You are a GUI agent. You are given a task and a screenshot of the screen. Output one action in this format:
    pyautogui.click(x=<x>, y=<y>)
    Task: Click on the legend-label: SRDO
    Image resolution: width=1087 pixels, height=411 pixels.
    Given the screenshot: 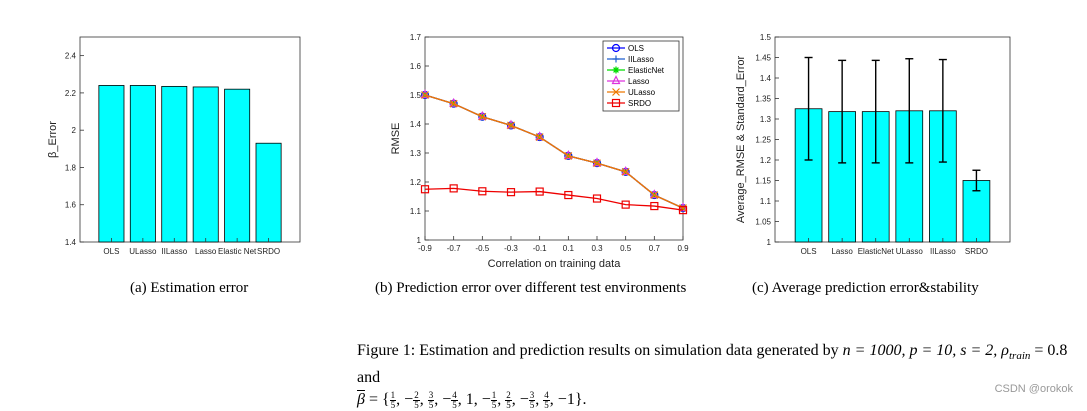 What is the action you would take?
    pyautogui.click(x=639, y=103)
    